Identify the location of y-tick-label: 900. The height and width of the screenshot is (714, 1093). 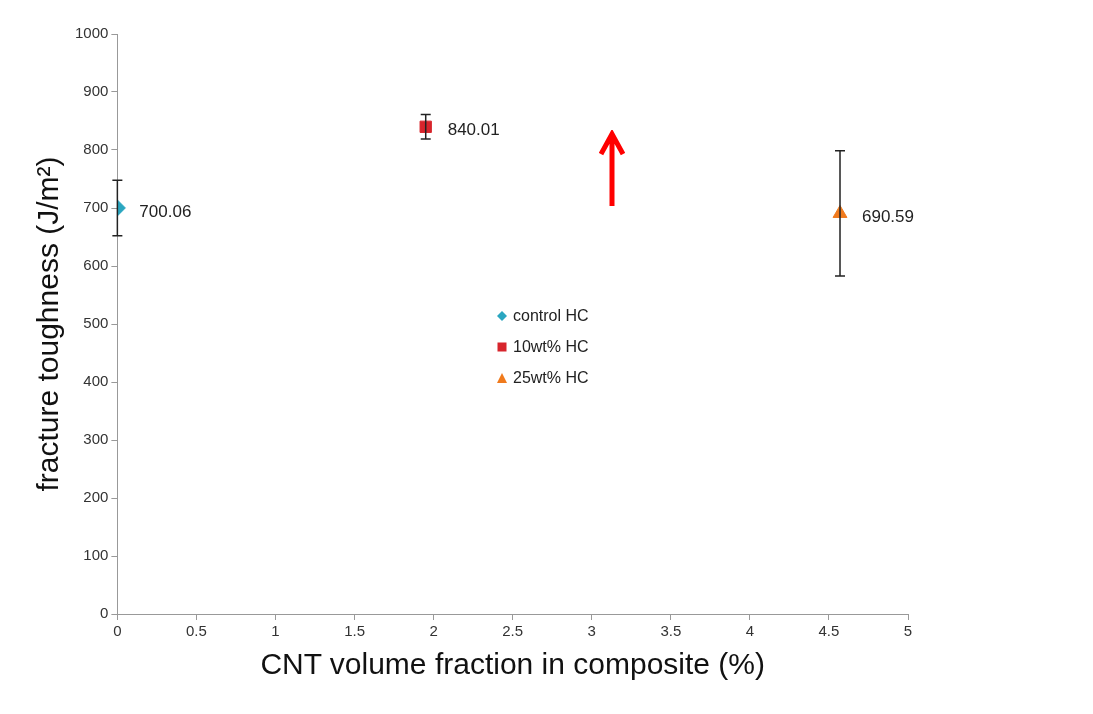
(96, 91).